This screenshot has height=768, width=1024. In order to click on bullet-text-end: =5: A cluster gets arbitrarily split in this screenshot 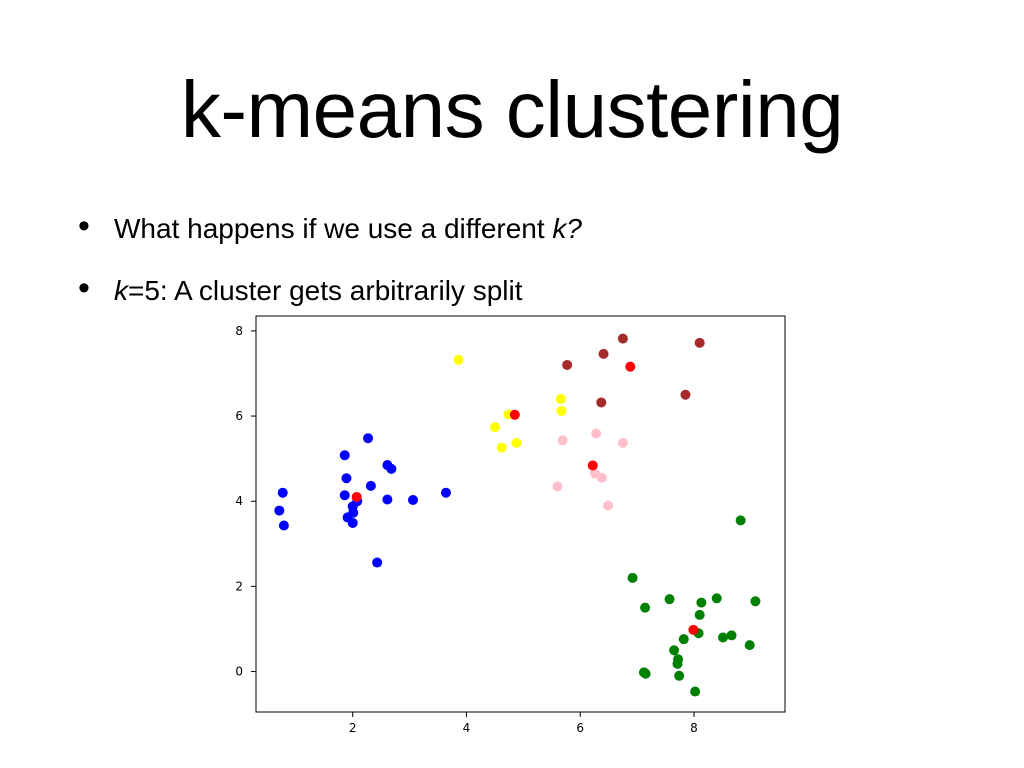, I will do `click(325, 290)`.